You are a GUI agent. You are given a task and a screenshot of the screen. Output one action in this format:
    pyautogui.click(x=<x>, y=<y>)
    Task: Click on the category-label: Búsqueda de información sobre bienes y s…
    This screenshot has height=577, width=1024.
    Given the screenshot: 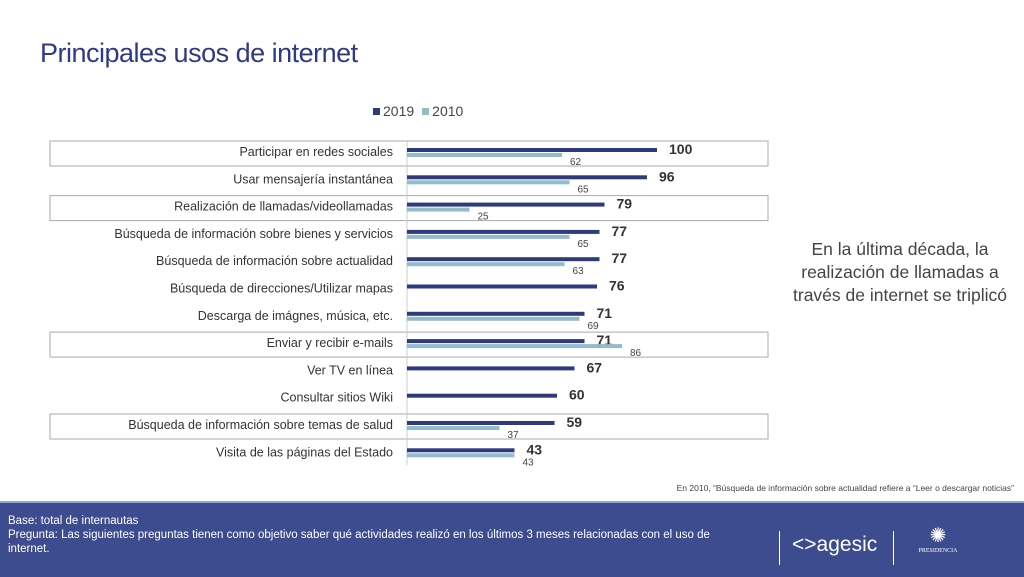 What is the action you would take?
    pyautogui.click(x=253, y=234)
    